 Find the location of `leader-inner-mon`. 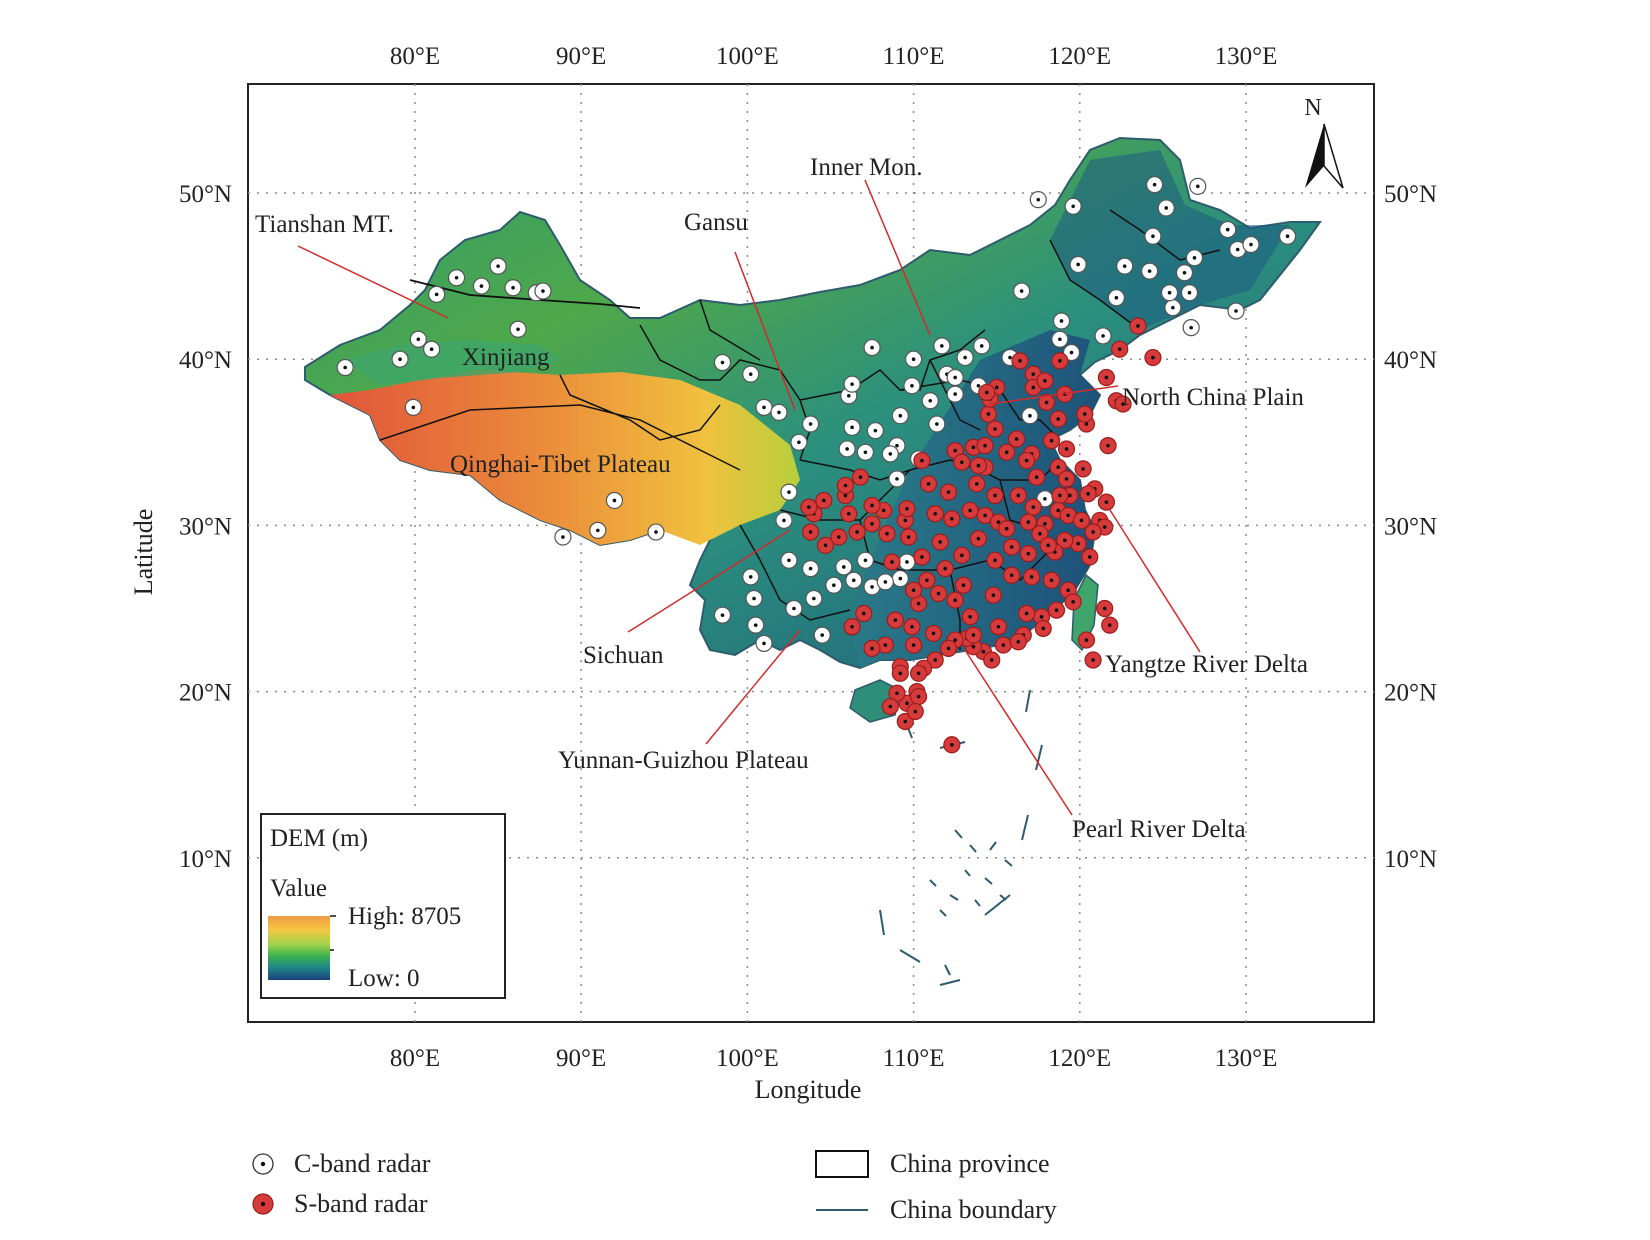

leader-inner-mon is located at coordinates (897, 257).